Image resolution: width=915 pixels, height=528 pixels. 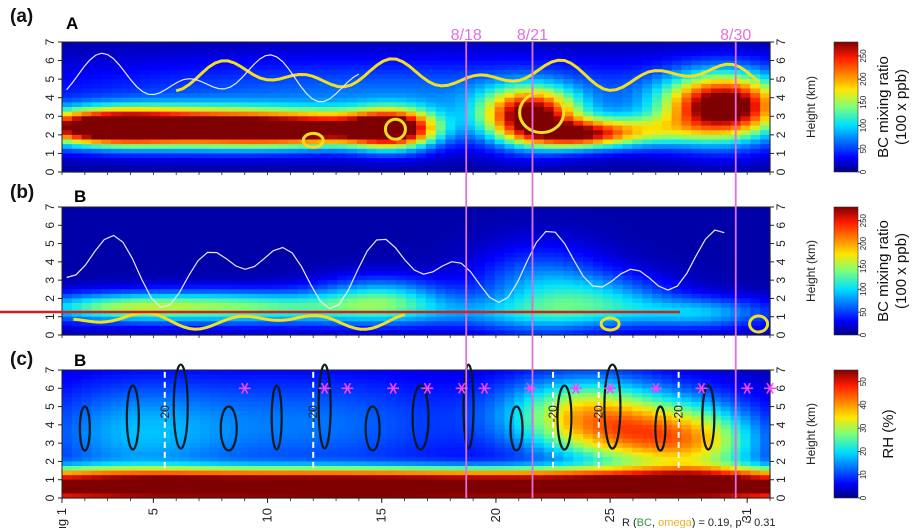 I want to click on y-tick-label-right: 0, so click(x=781, y=171).